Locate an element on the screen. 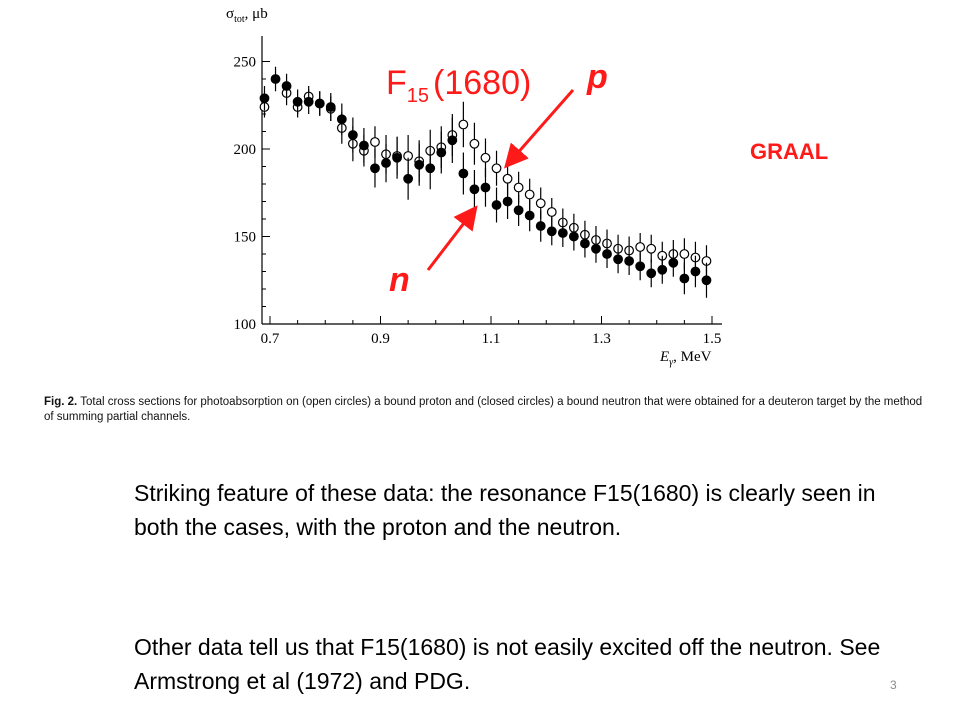 The image size is (960, 720). neutron-label: n is located at coordinates (399, 280).